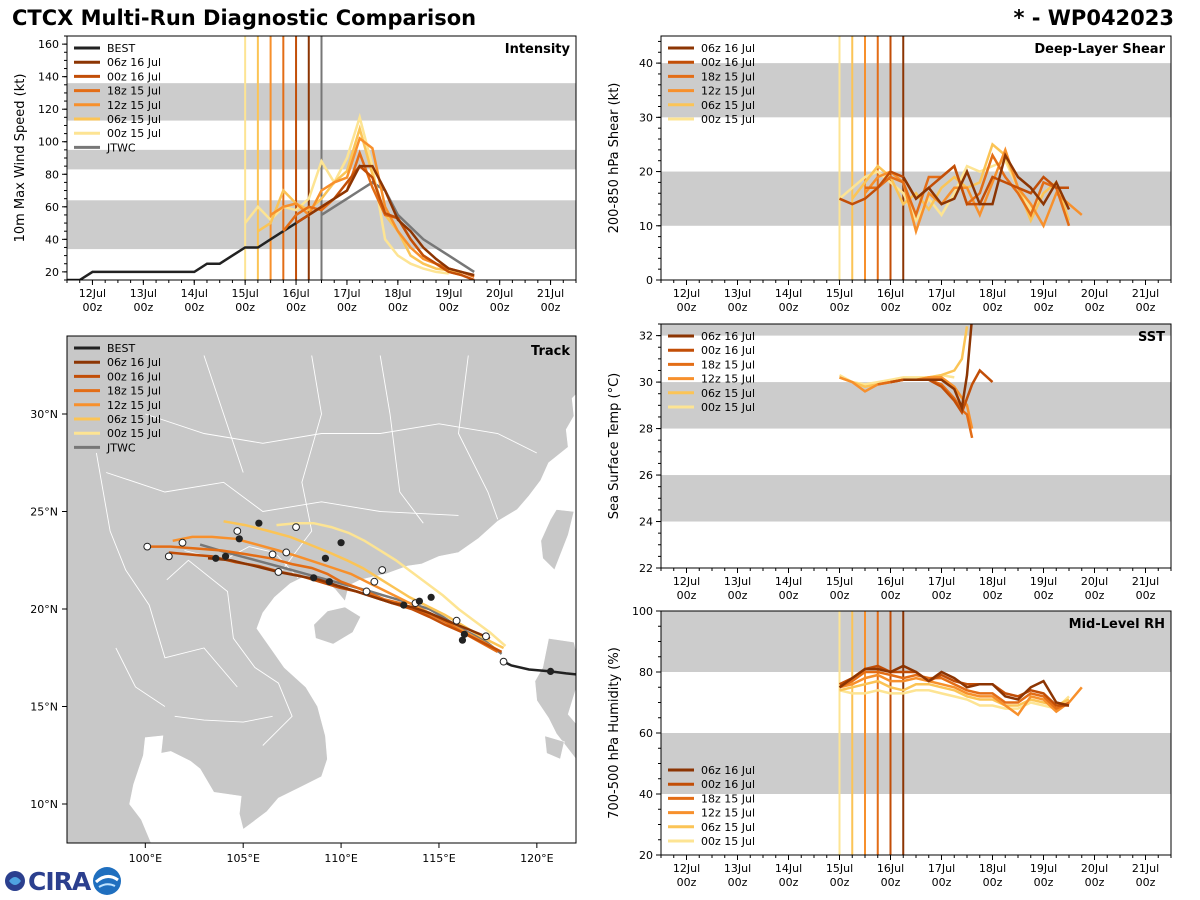  What do you see at coordinates (536, 858) in the screenshot?
I see `x-tick-label: 120°E` at bounding box center [536, 858].